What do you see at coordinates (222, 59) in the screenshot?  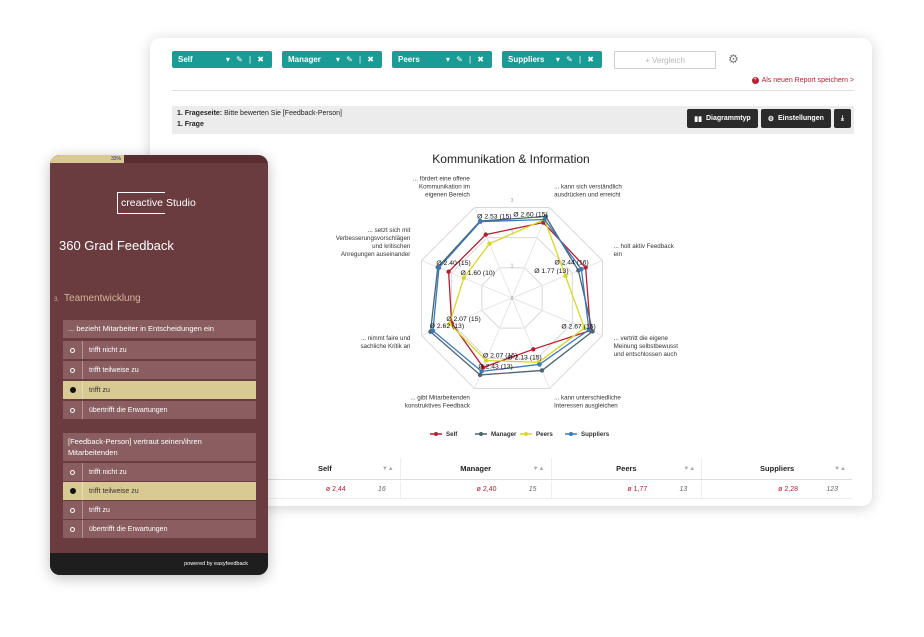 I see `filter-chip-self: Self ▾ ✎ | ✖` at bounding box center [222, 59].